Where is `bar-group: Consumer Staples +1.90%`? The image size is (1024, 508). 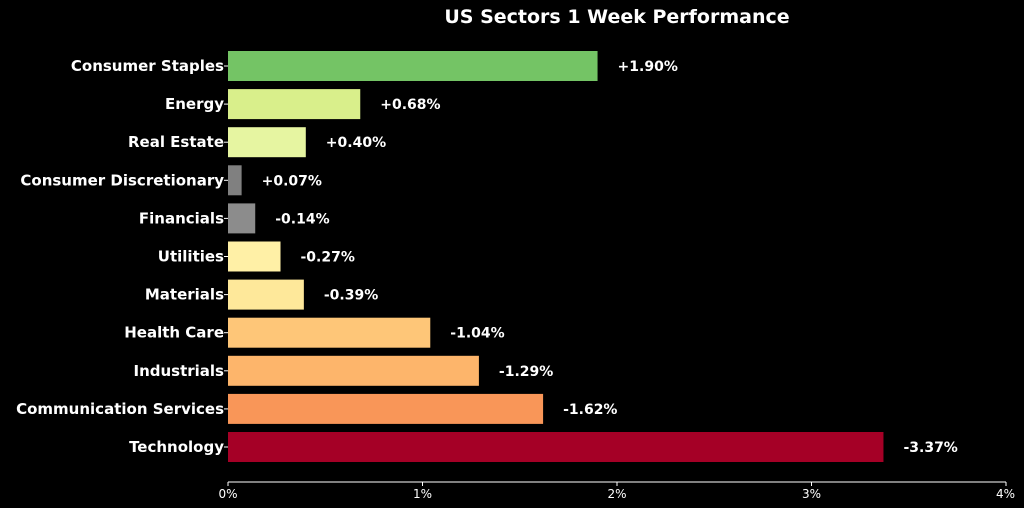 bar-group: Consumer Staples +1.90% is located at coordinates (374, 66).